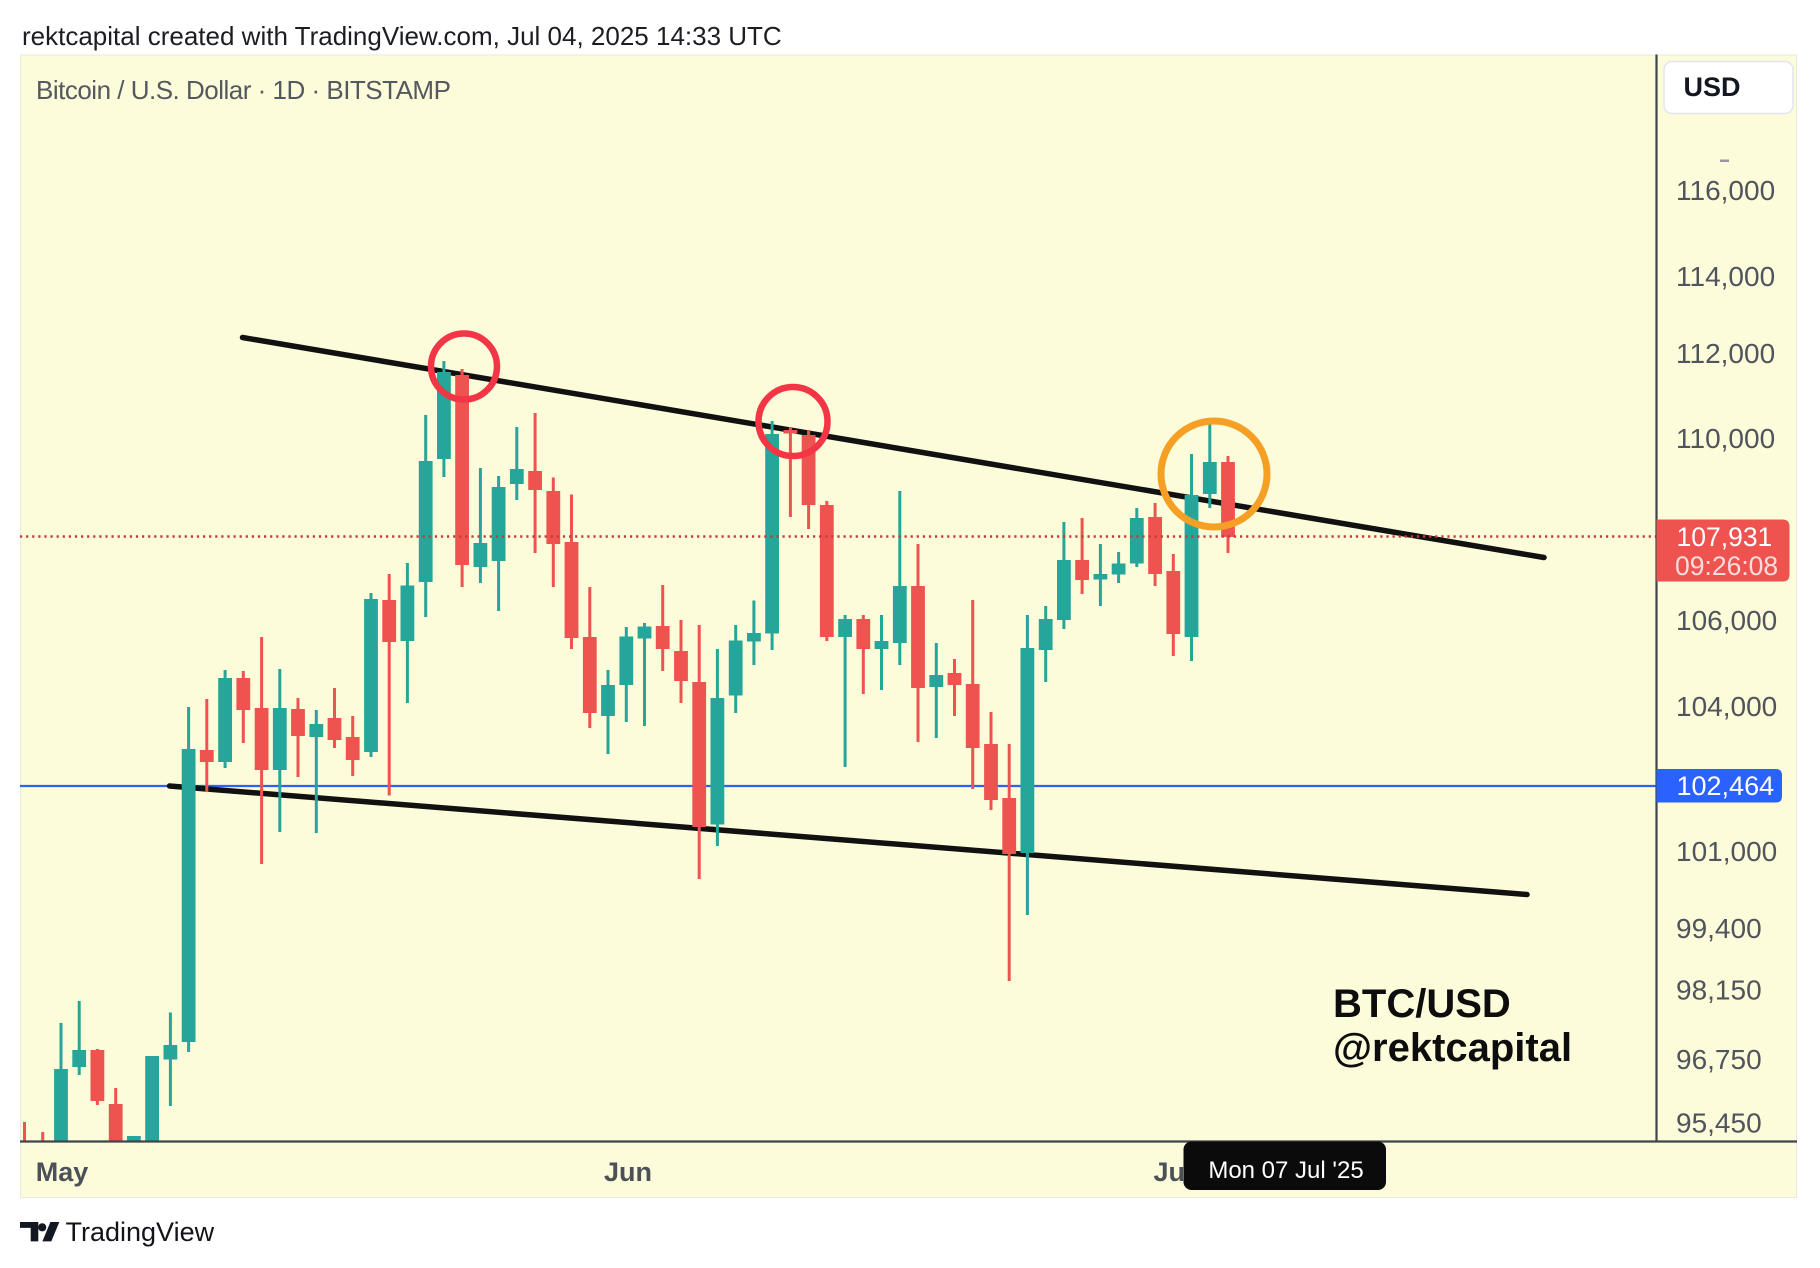 The width and height of the screenshot is (1820, 1268). What do you see at coordinates (1719, 928) in the screenshot?
I see `svg-text: 99,400` at bounding box center [1719, 928].